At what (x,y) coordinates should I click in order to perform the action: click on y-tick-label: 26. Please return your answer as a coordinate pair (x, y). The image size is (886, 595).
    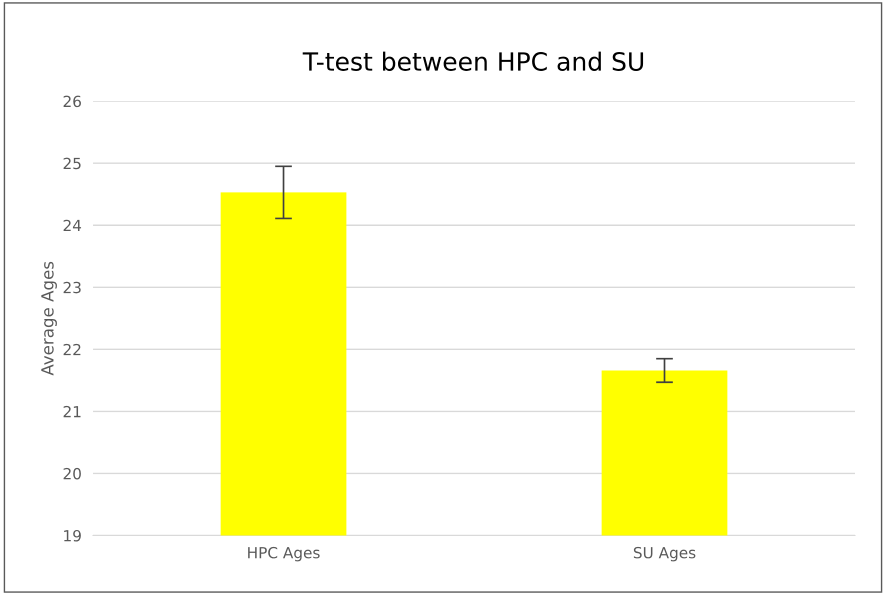
    Looking at the image, I should click on (72, 102).